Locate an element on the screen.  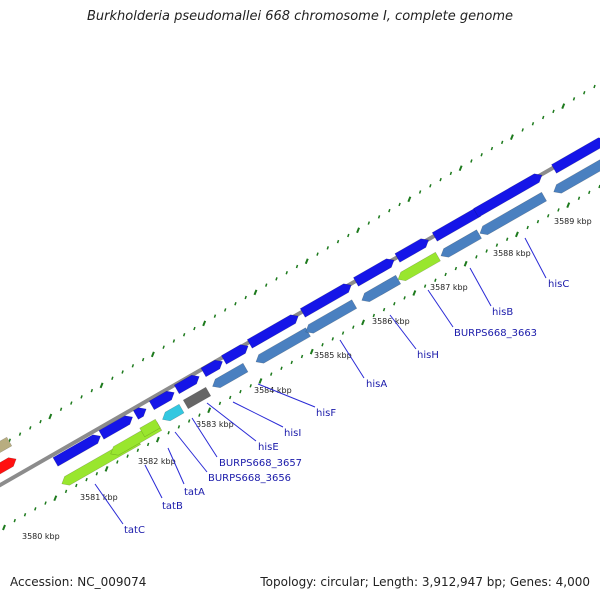
accession-label: Accession: NC_009074 is located at coordinates (78, 582).